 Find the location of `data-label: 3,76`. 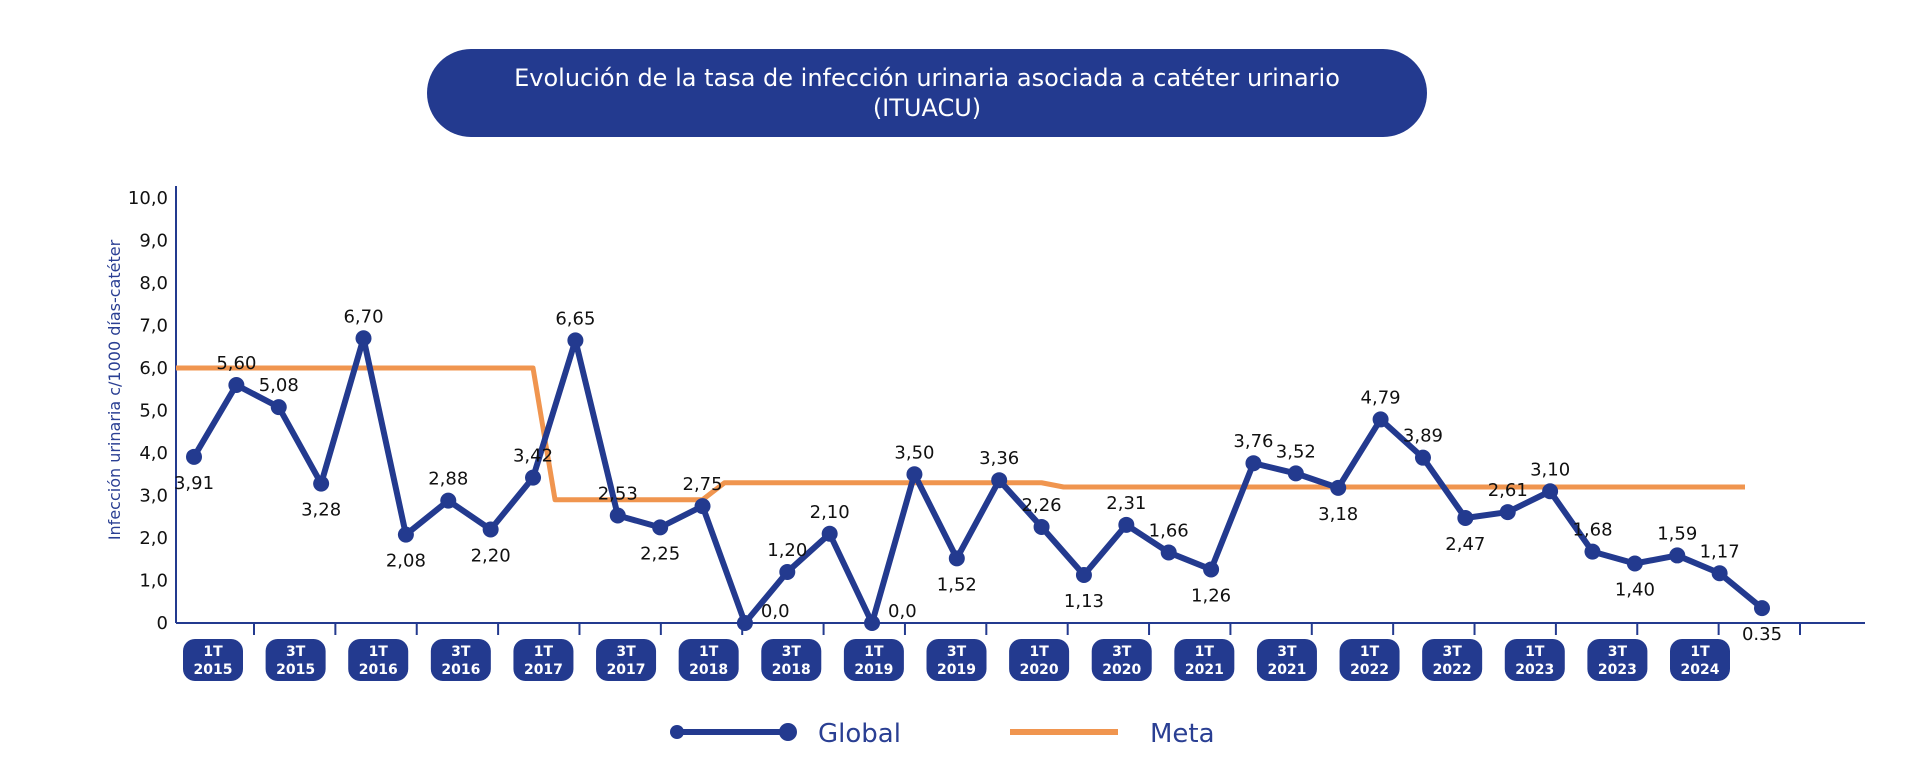

data-label: 3,76 is located at coordinates (1253, 441).